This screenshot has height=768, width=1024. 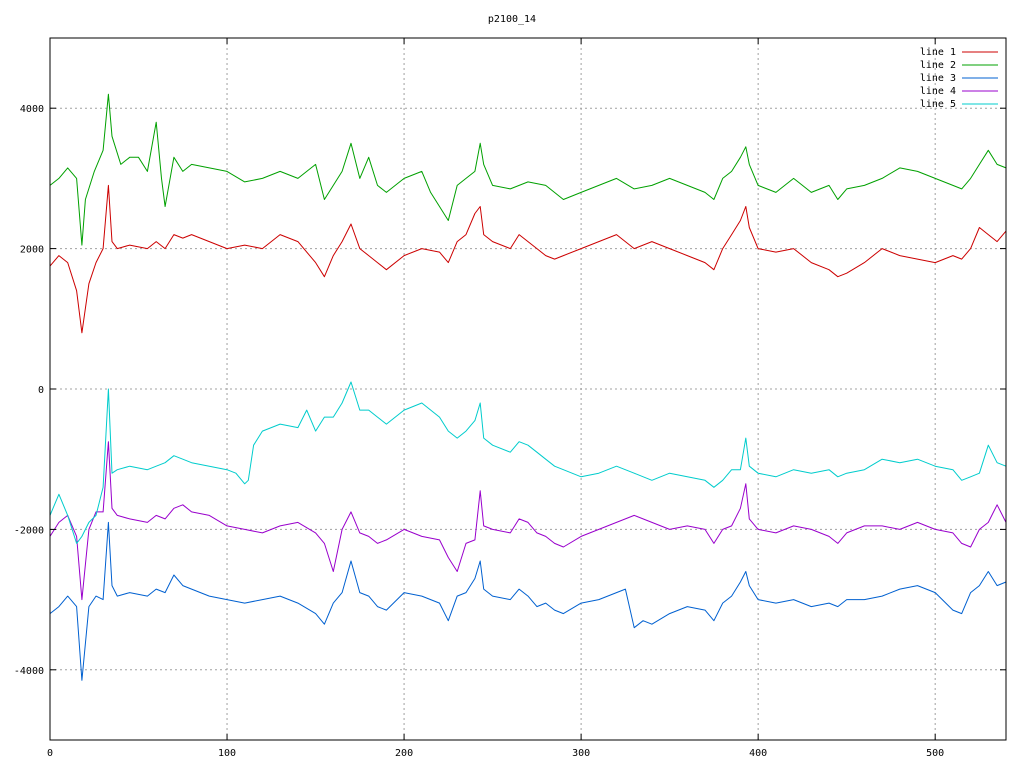 I want to click on y-tick-label-3: 2000, so click(x=32, y=250).